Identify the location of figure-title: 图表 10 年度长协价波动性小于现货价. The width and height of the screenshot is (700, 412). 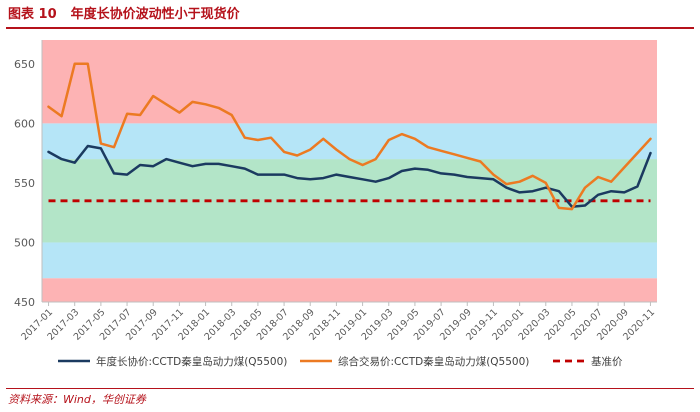
(124, 15).